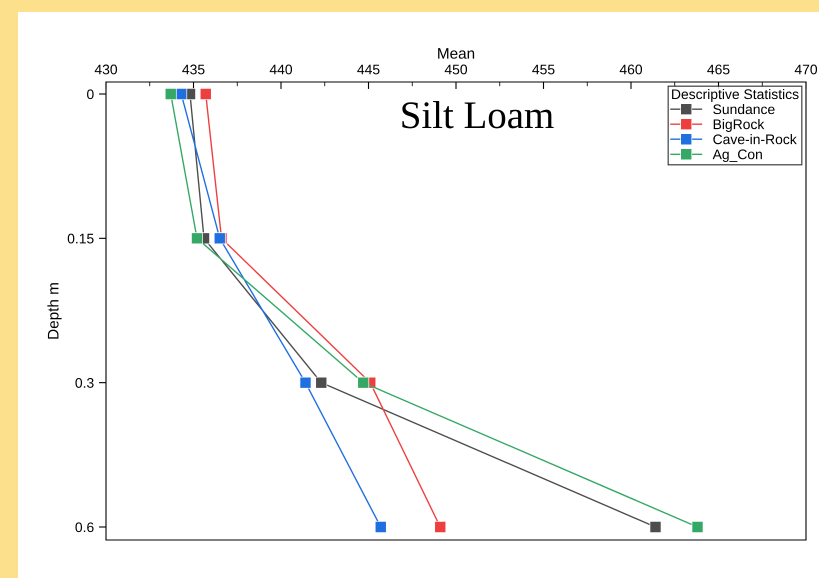  I want to click on x-tick-label: 430, so click(106, 69).